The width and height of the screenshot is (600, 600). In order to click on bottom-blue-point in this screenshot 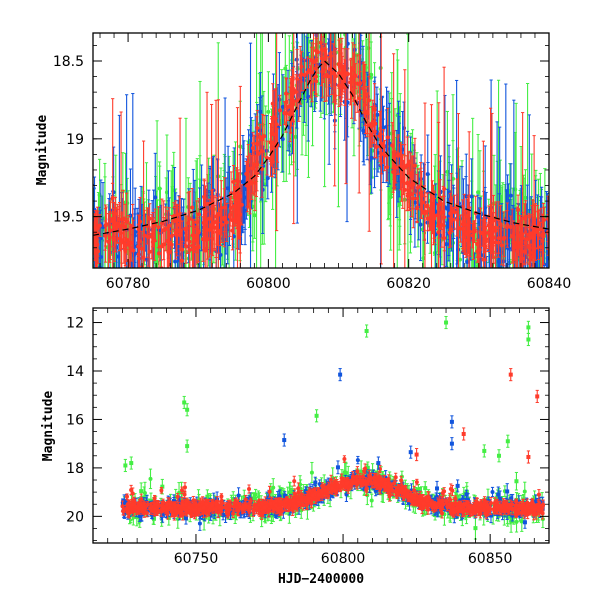, I will do `click(492, 492)`.